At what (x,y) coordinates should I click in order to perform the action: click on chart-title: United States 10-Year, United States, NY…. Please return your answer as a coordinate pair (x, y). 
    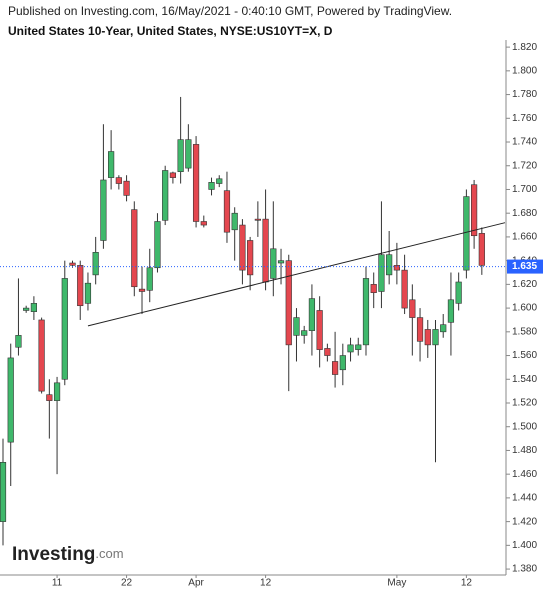
    Looking at the image, I should click on (170, 31).